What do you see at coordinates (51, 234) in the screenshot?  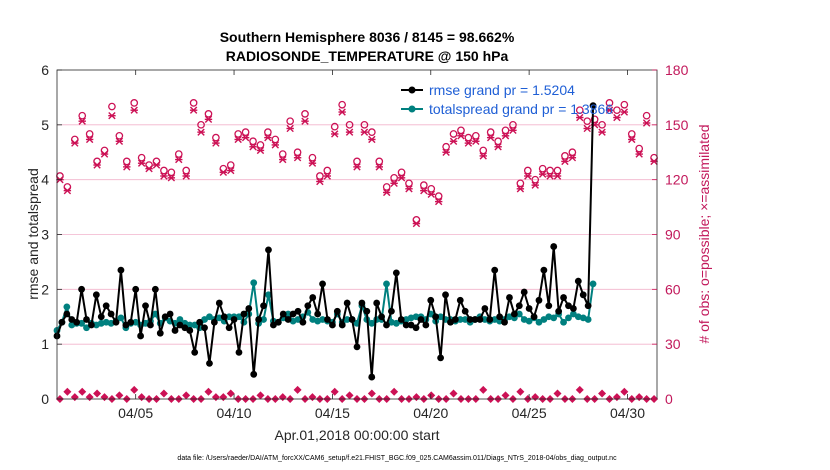 I see `y-axis-left-ticks: 0 1 2 3 4 5 6` at bounding box center [51, 234].